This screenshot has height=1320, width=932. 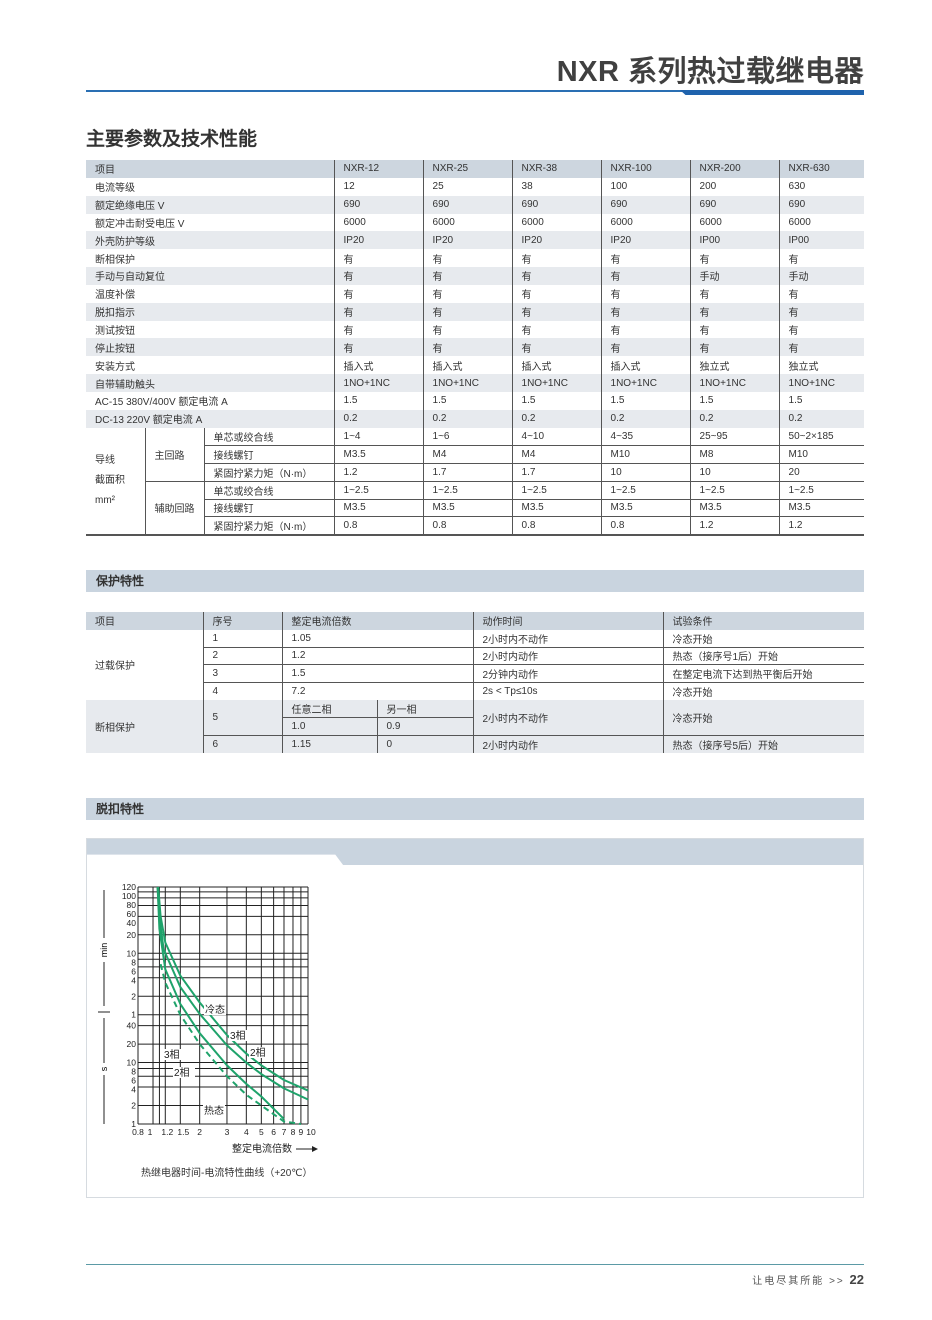 I want to click on row-label: 额定绝缘电压 V, so click(x=210, y=204).